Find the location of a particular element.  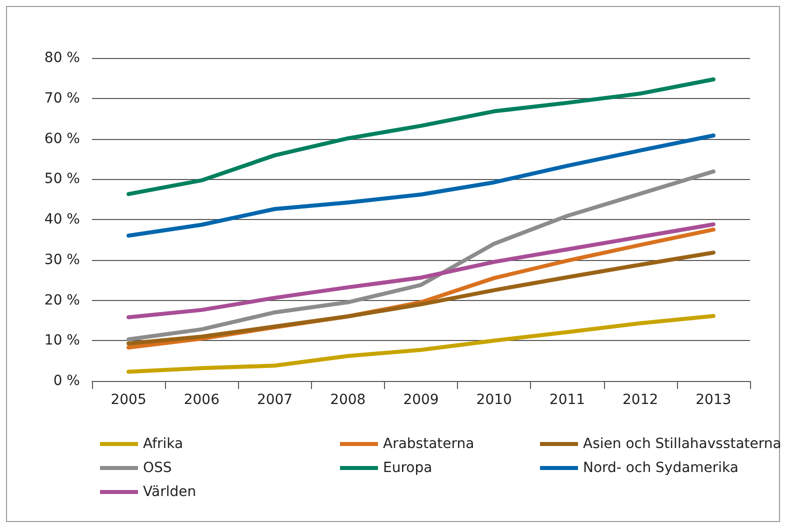

legend-label: Nord- och Sydamerika is located at coordinates (660, 468).